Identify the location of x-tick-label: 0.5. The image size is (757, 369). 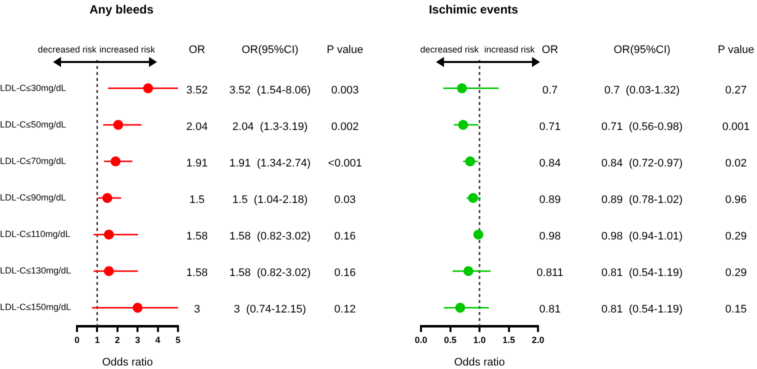
(450, 339).